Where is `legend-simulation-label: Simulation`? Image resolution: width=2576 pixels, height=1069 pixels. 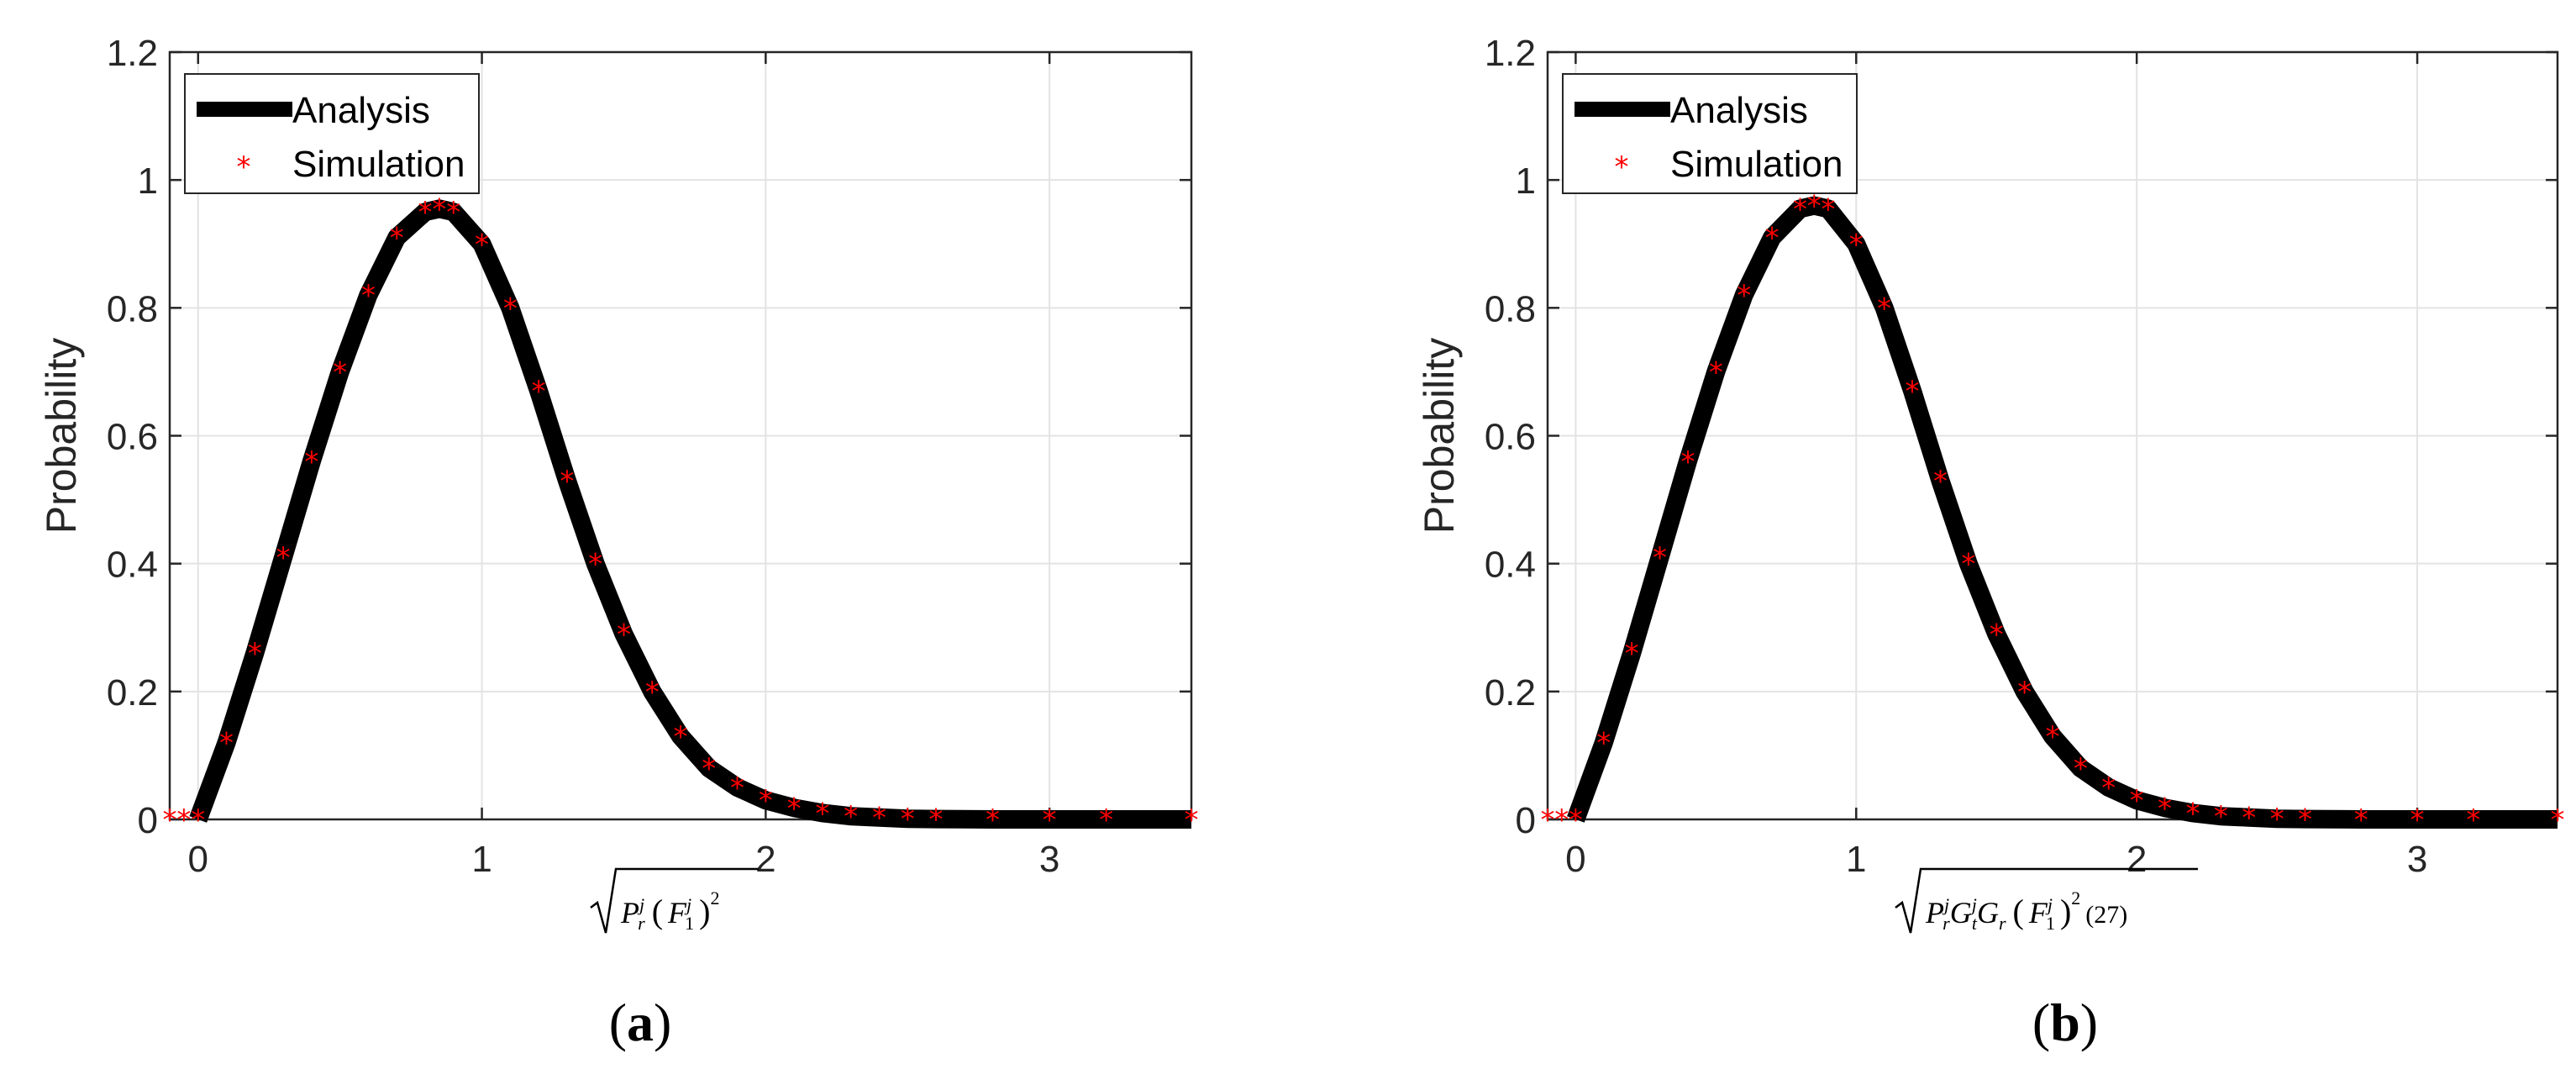
legend-simulation-label: Simulation is located at coordinates (1756, 164).